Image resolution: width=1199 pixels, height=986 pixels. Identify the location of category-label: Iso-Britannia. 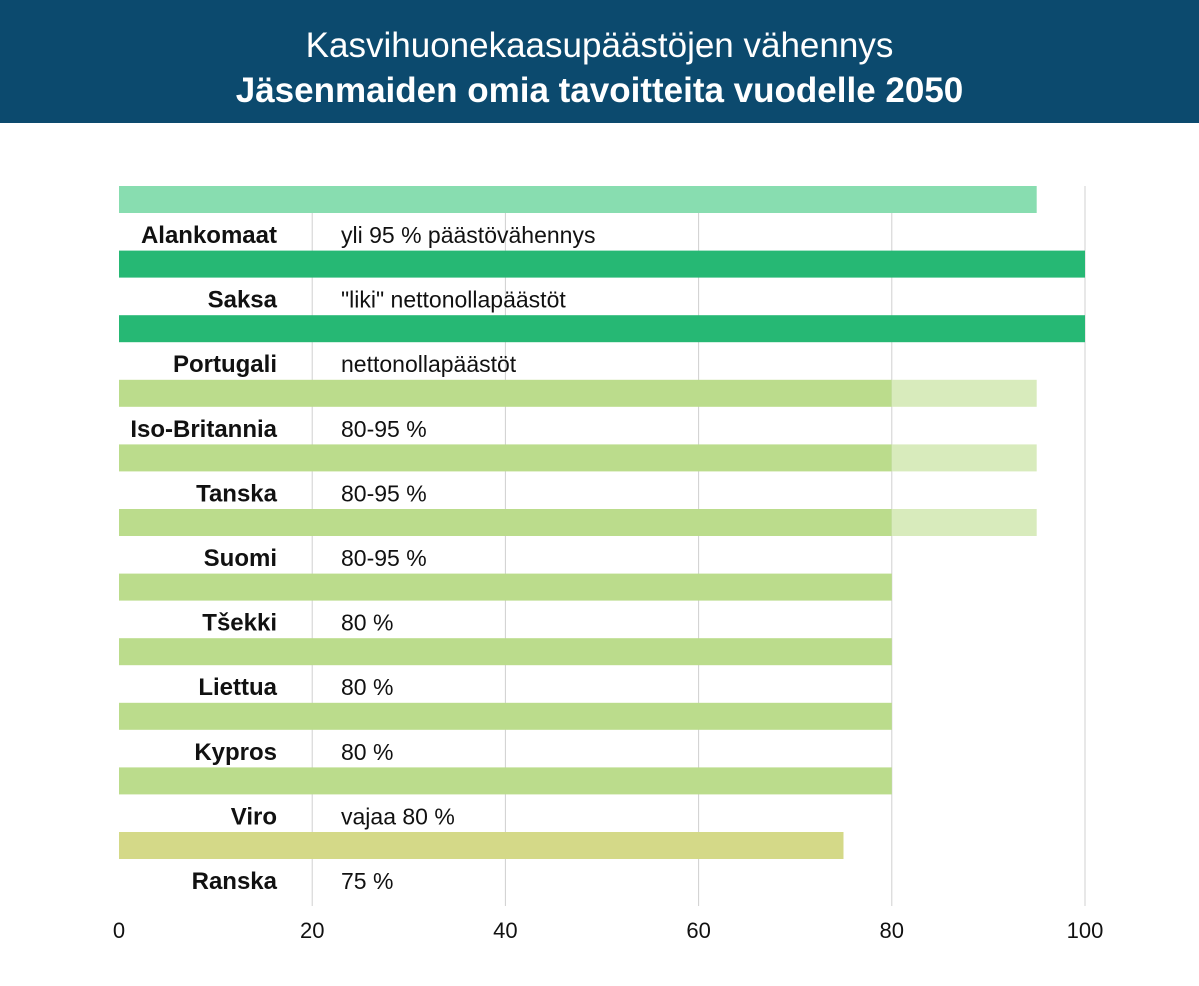
(203, 429).